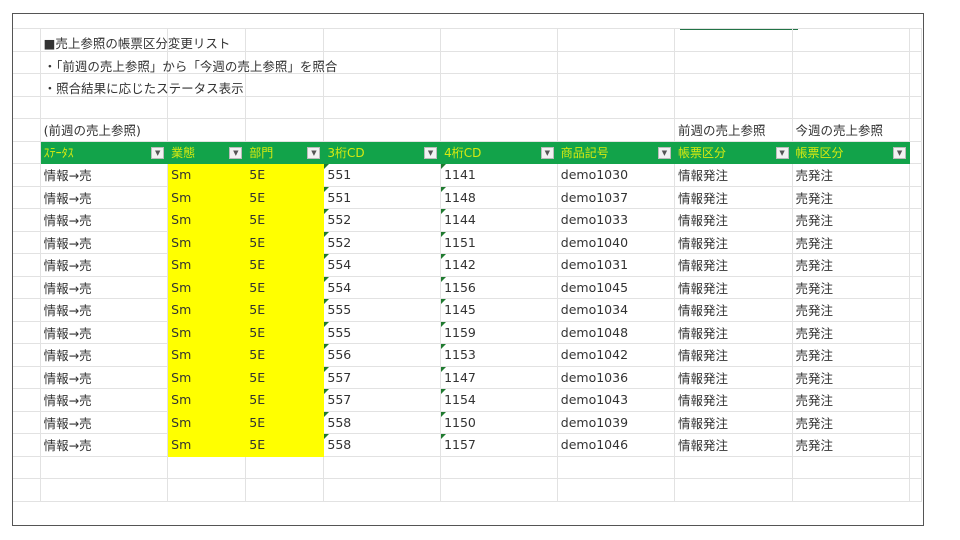 Image resolution: width=960 pixels, height=540 pixels. Describe the element at coordinates (499, 242) in the screenshot. I see `cell: 1151` at that location.